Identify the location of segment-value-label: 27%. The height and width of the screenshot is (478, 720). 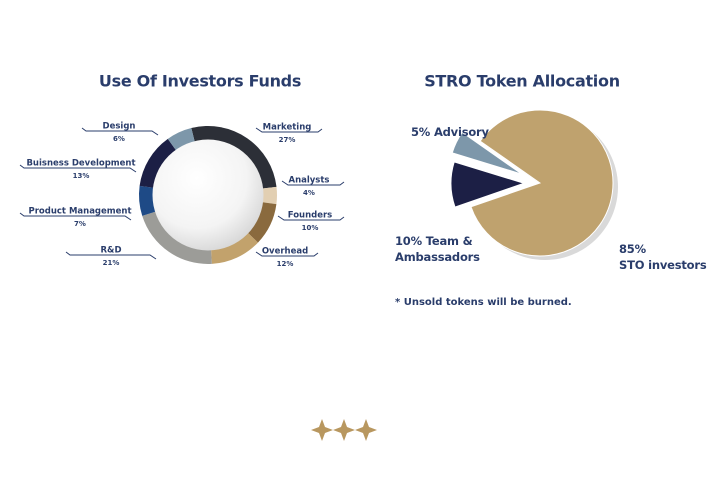
(287, 140).